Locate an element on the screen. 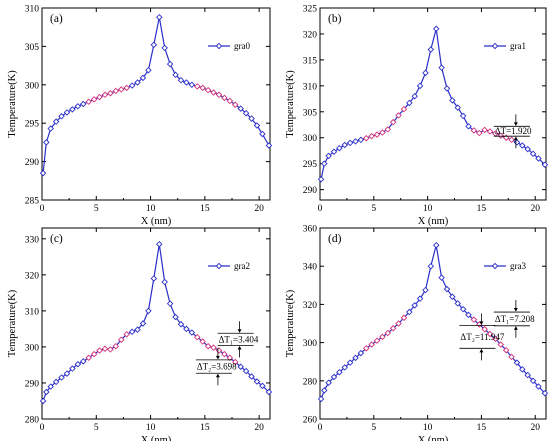 Image resolution: width=550 pixels, height=441 pixels. y-axis-label: Temperature(K) is located at coordinates (12, 323).